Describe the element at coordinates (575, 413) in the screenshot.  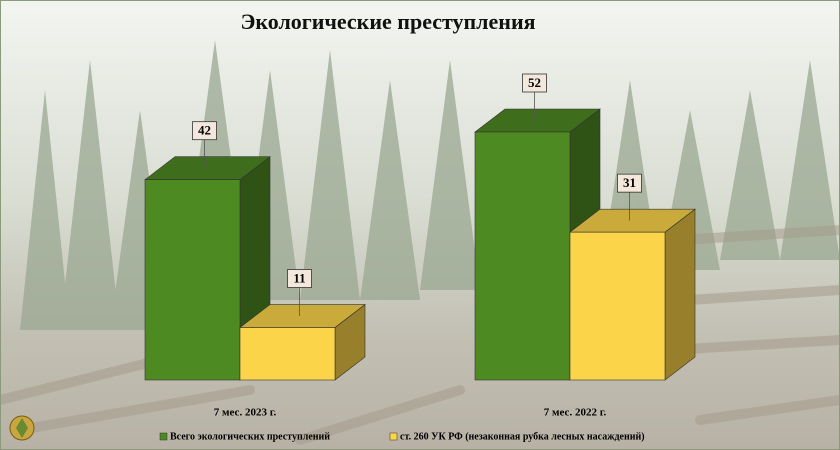
I see `x-tick-label: 7 мес. 2022 г.` at that location.